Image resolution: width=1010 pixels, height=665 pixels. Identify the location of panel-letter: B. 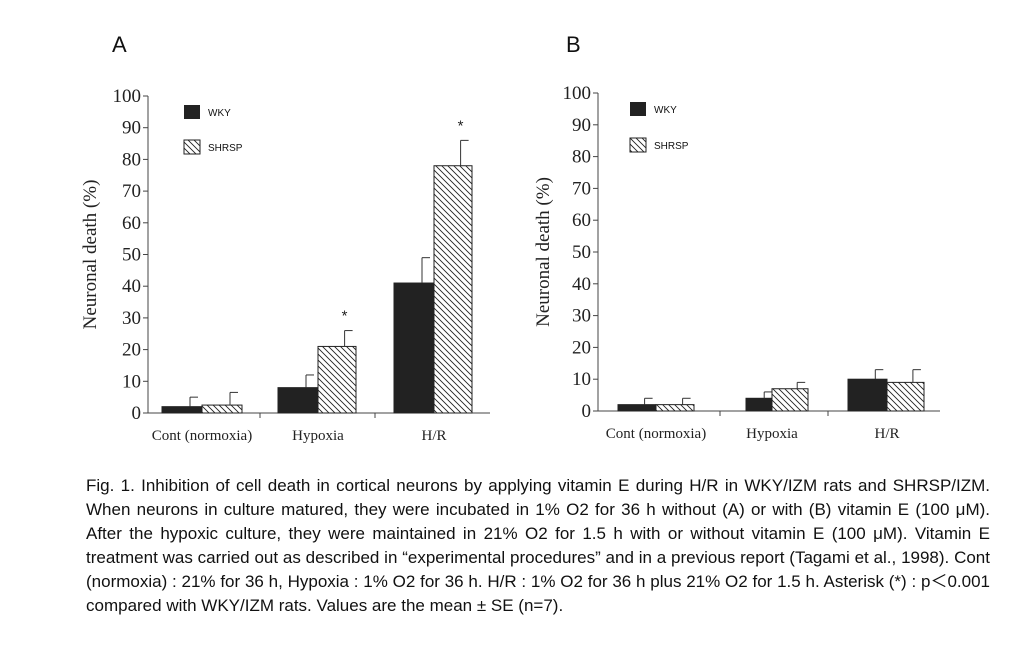
(573, 44).